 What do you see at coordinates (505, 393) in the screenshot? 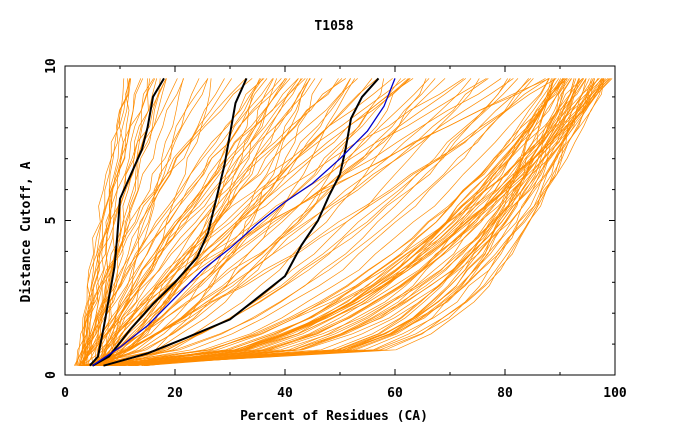
I see `x-tick-label: 80` at bounding box center [505, 393].